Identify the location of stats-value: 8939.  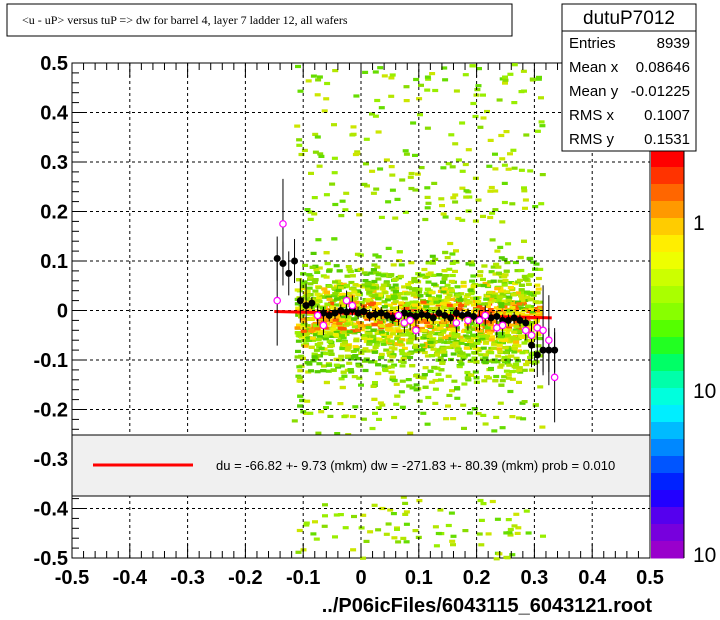
(673, 43).